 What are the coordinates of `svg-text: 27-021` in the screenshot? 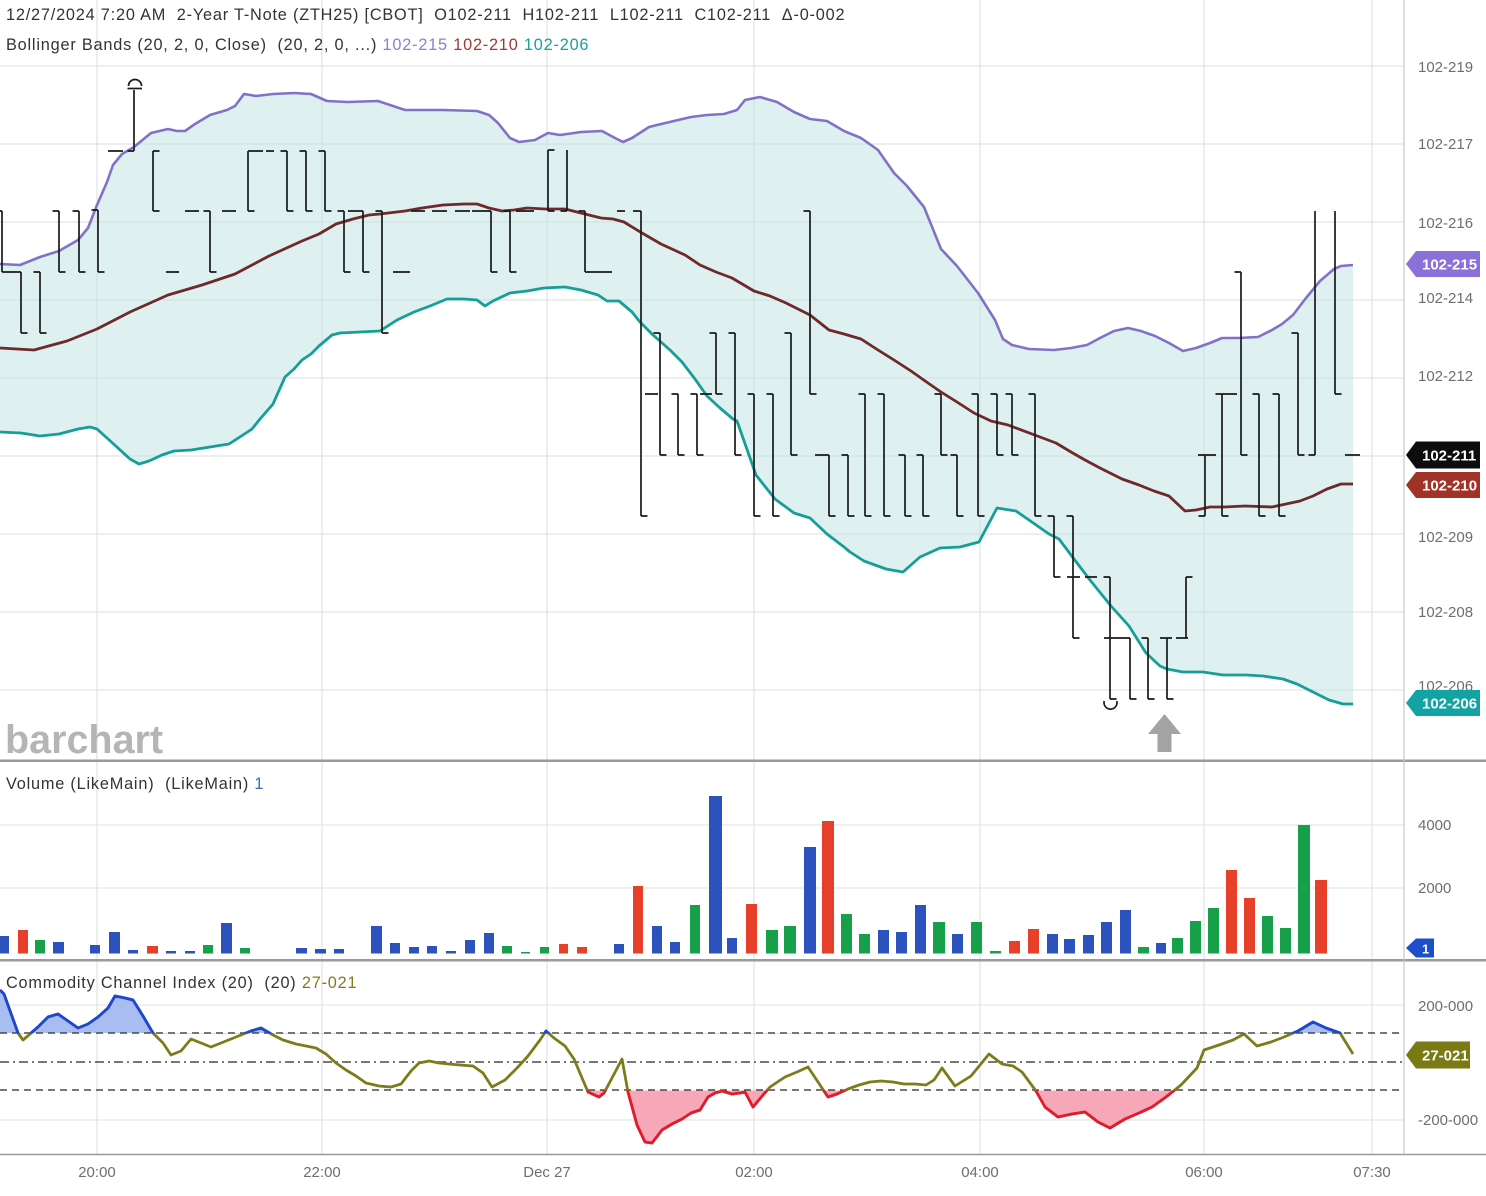 It's located at (1445, 1056).